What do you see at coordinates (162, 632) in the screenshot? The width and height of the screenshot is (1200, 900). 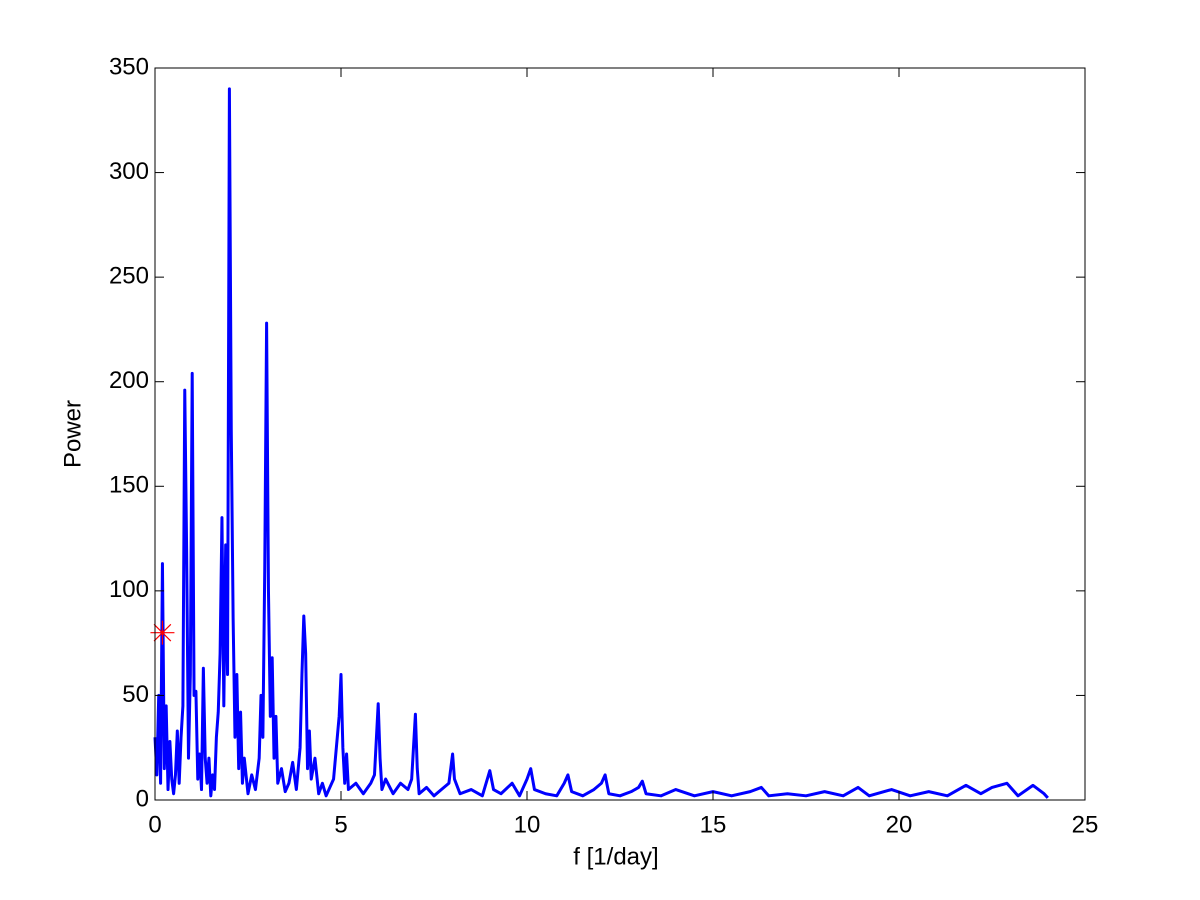 I see `star-marker` at bounding box center [162, 632].